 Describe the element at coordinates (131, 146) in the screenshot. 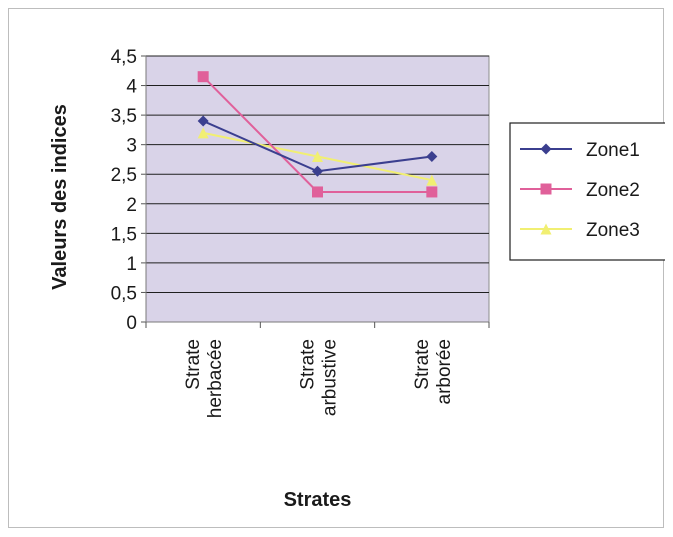

I see `y-tick-label: 3` at that location.